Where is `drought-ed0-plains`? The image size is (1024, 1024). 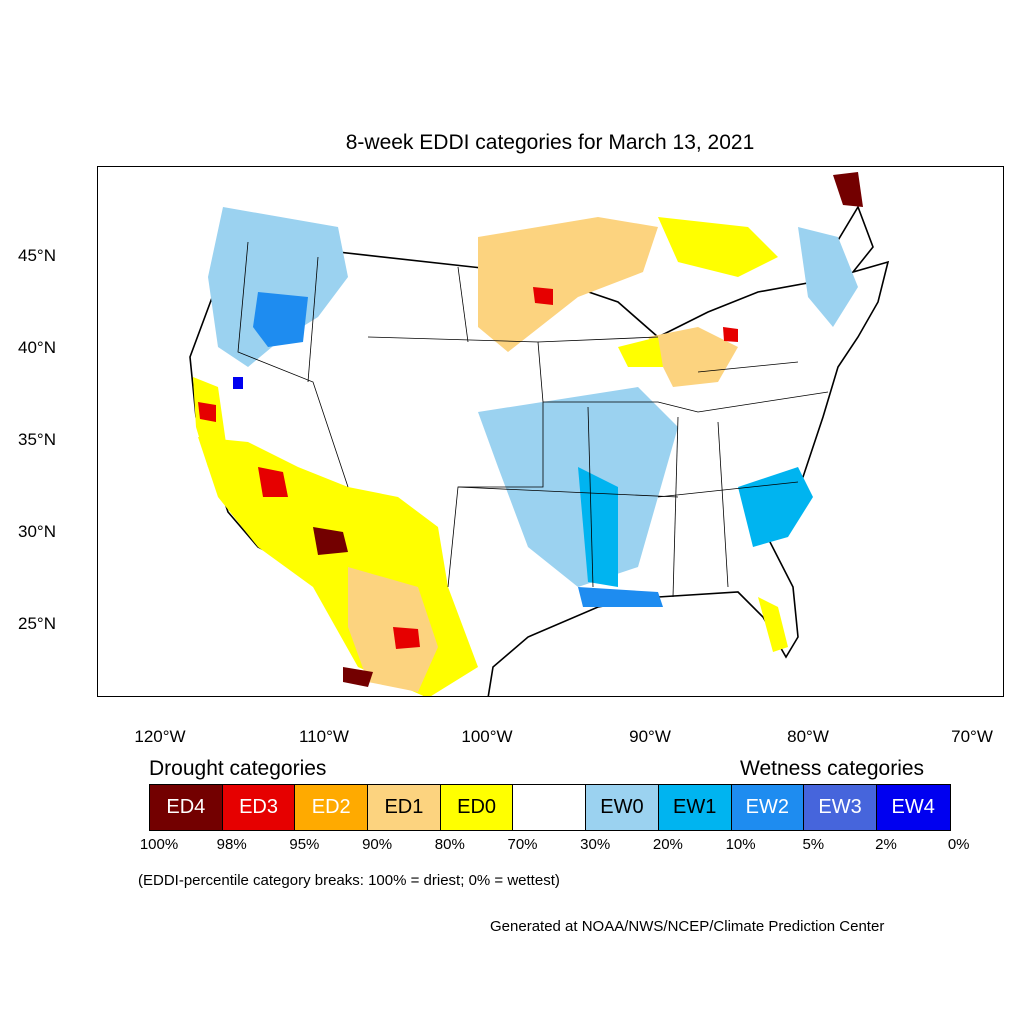 drought-ed0-plains is located at coordinates (718, 247).